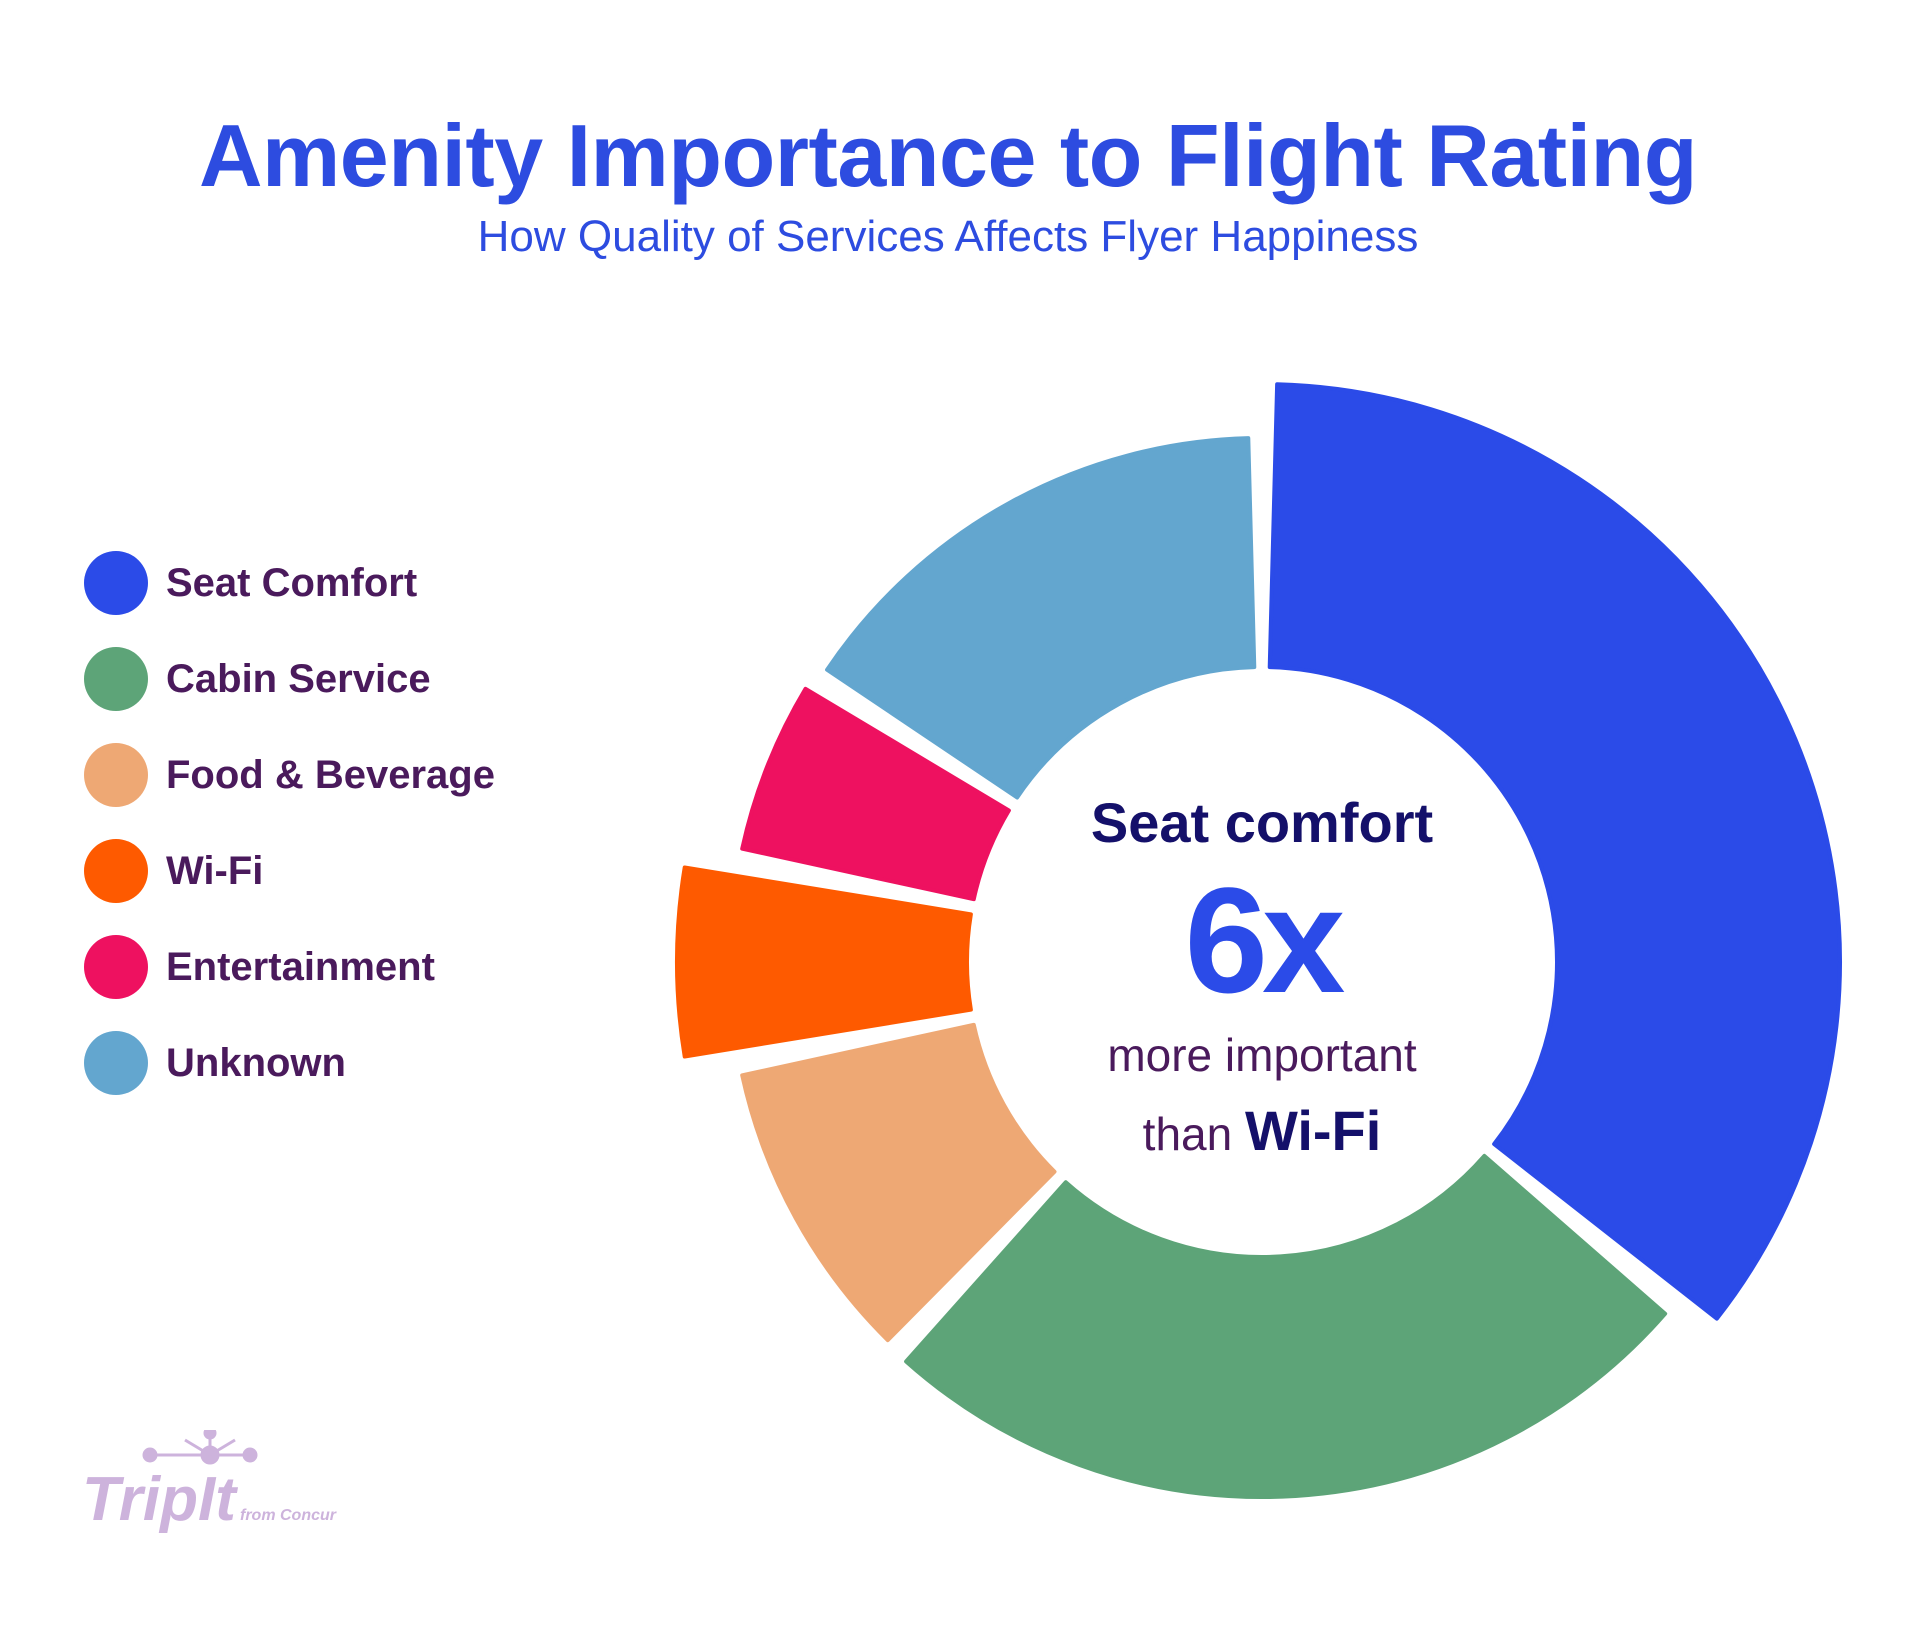 Image resolution: width=1920 pixels, height=1625 pixels. I want to click on svg-text: from Concur, so click(288, 1515).